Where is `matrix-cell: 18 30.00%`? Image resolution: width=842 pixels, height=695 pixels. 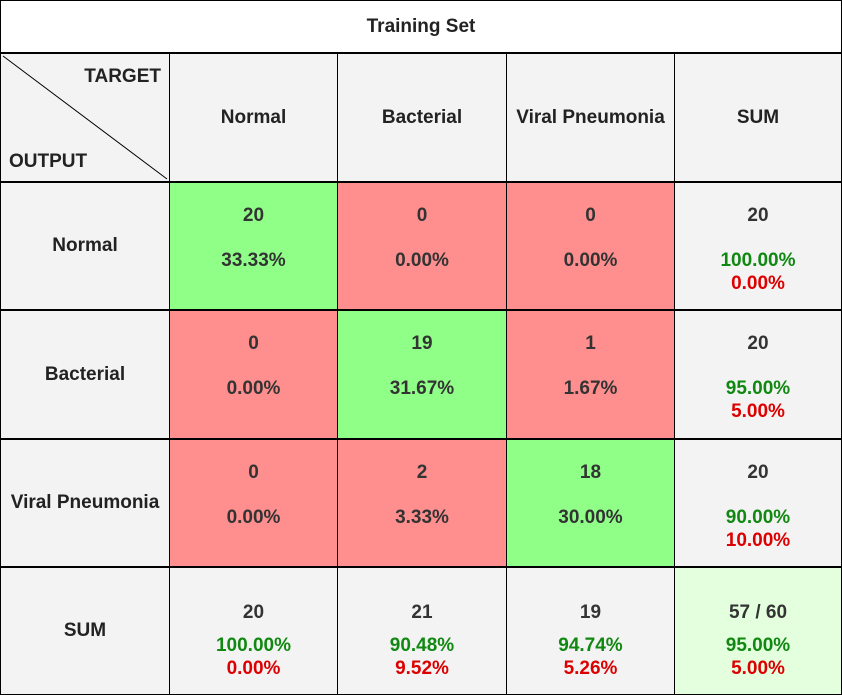 matrix-cell: 18 30.00% is located at coordinates (591, 504).